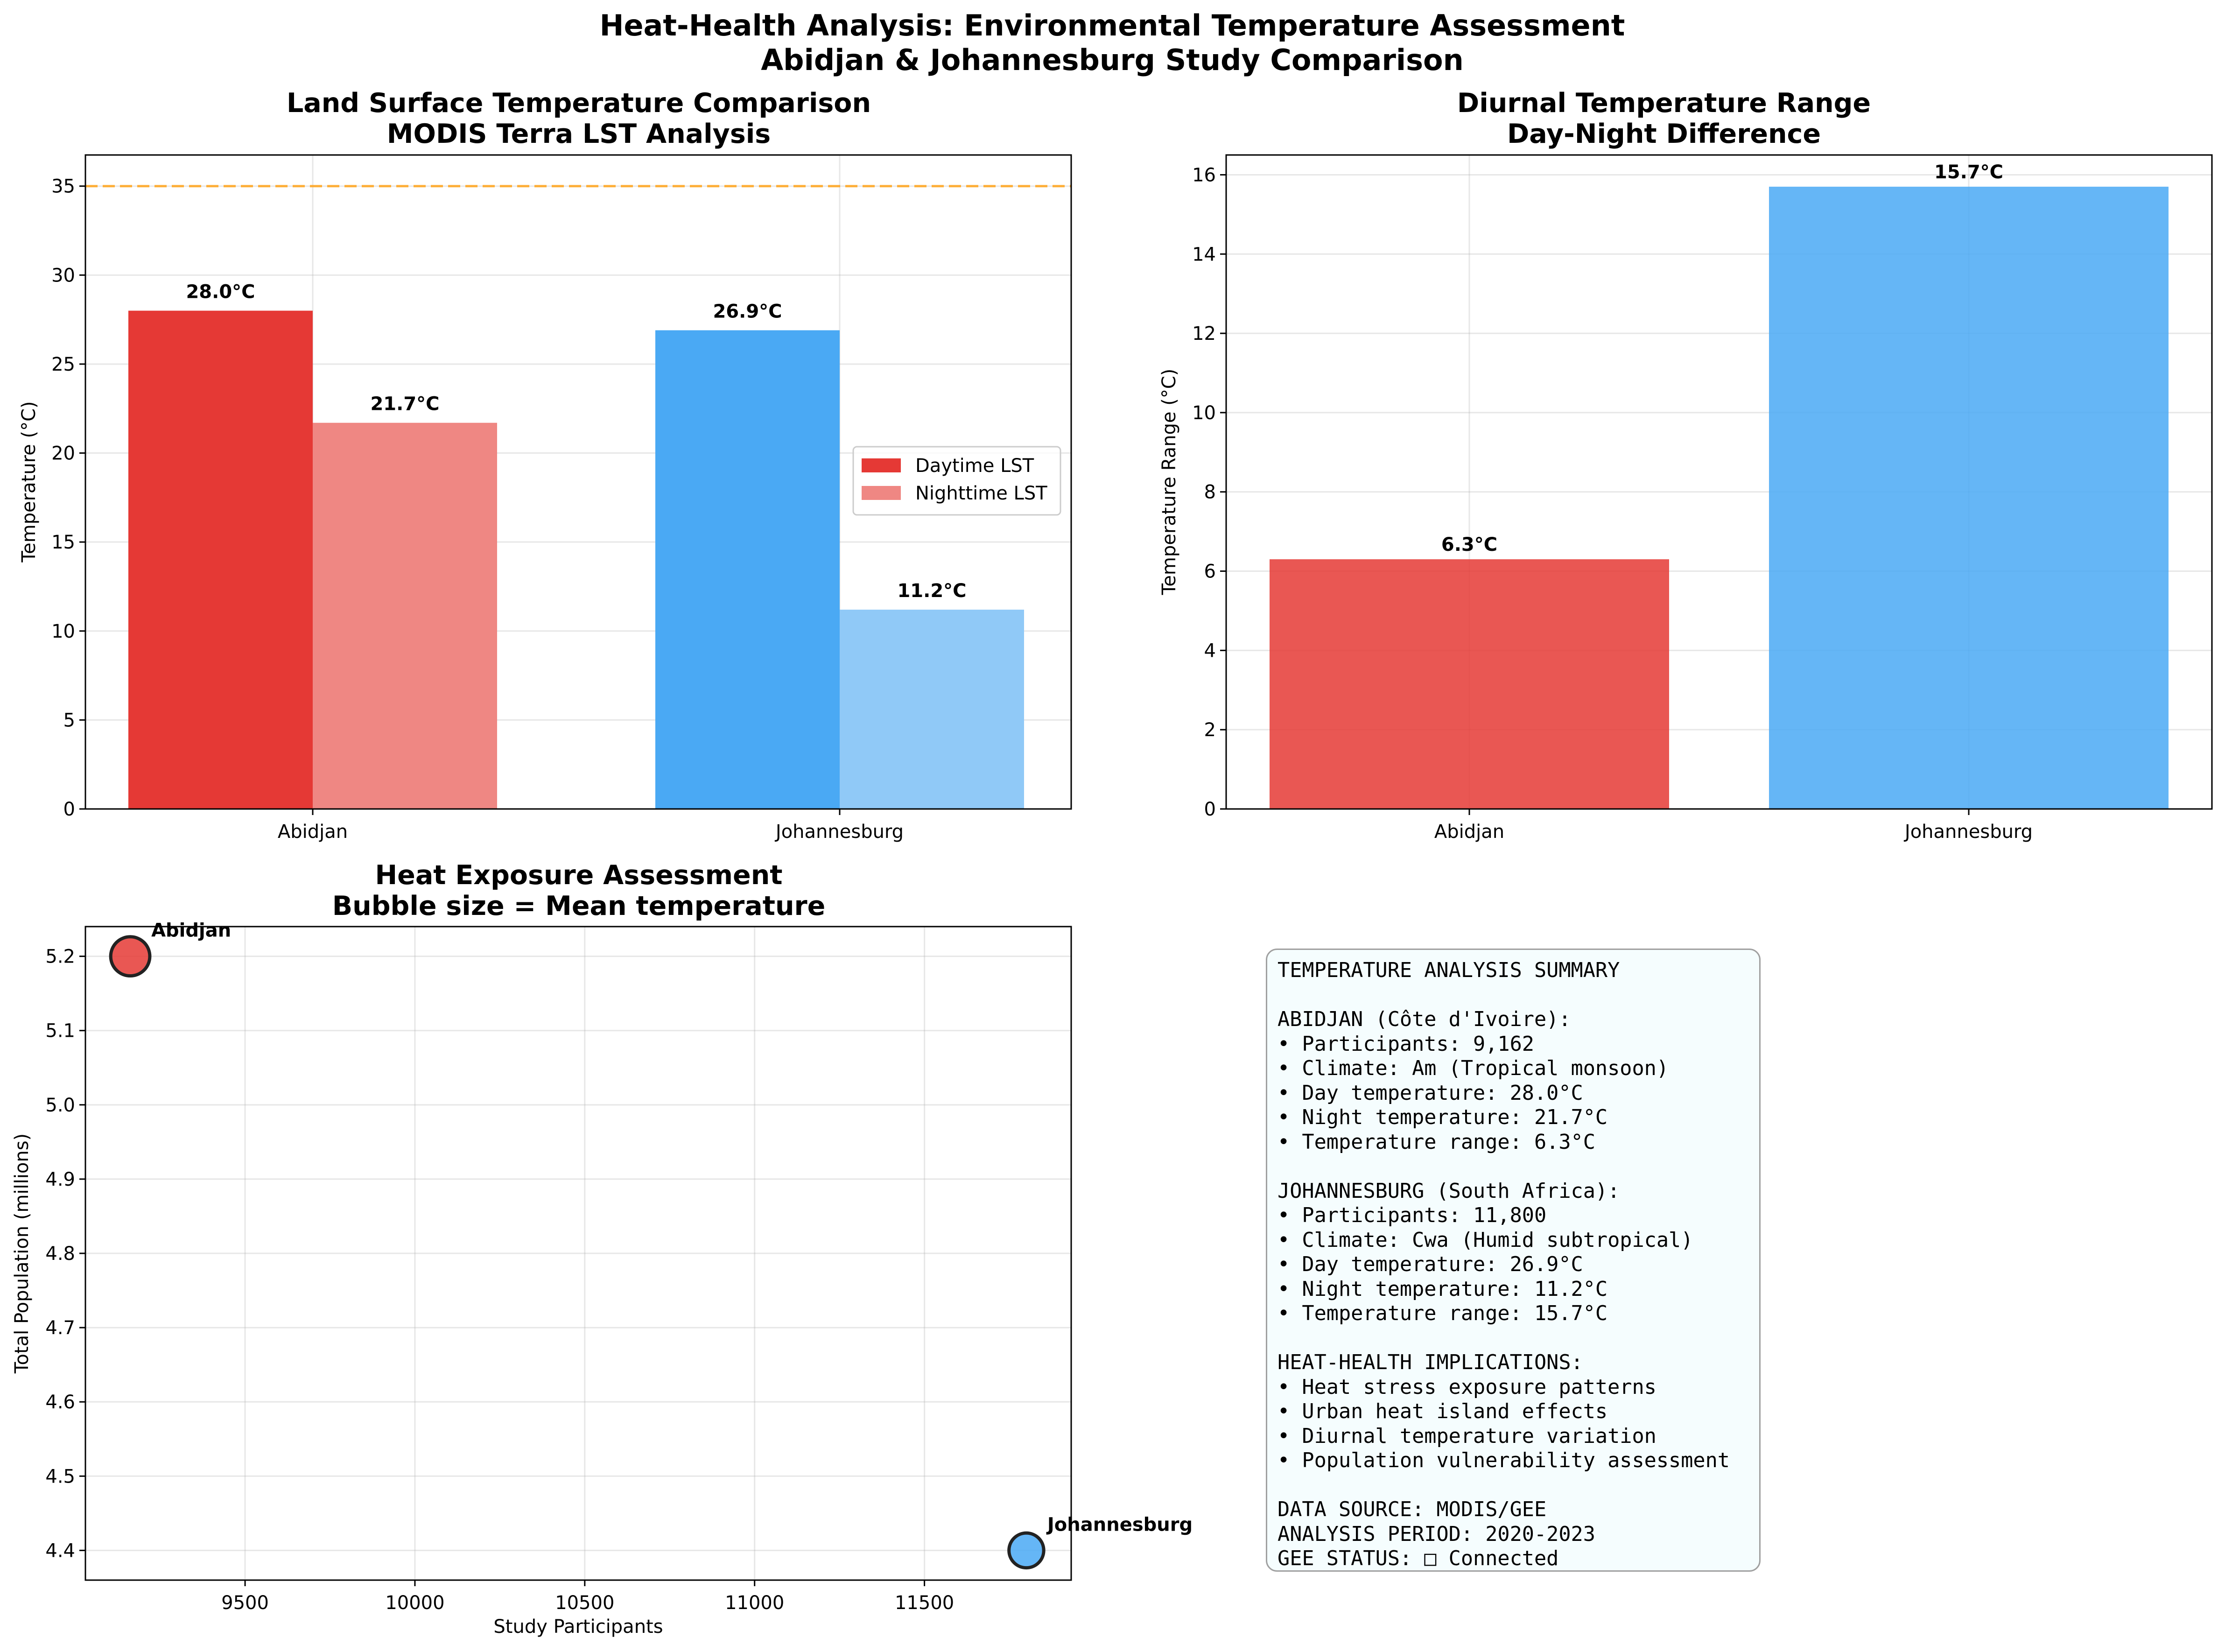 This screenshot has height=1652, width=2225. I want to click on lst-chart-ylabel: Temperature (°C), so click(29, 482).